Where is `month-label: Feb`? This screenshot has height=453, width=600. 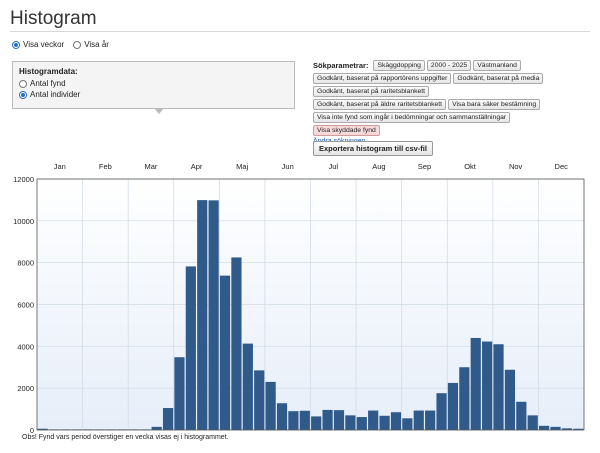
month-label: Feb is located at coordinates (105, 166).